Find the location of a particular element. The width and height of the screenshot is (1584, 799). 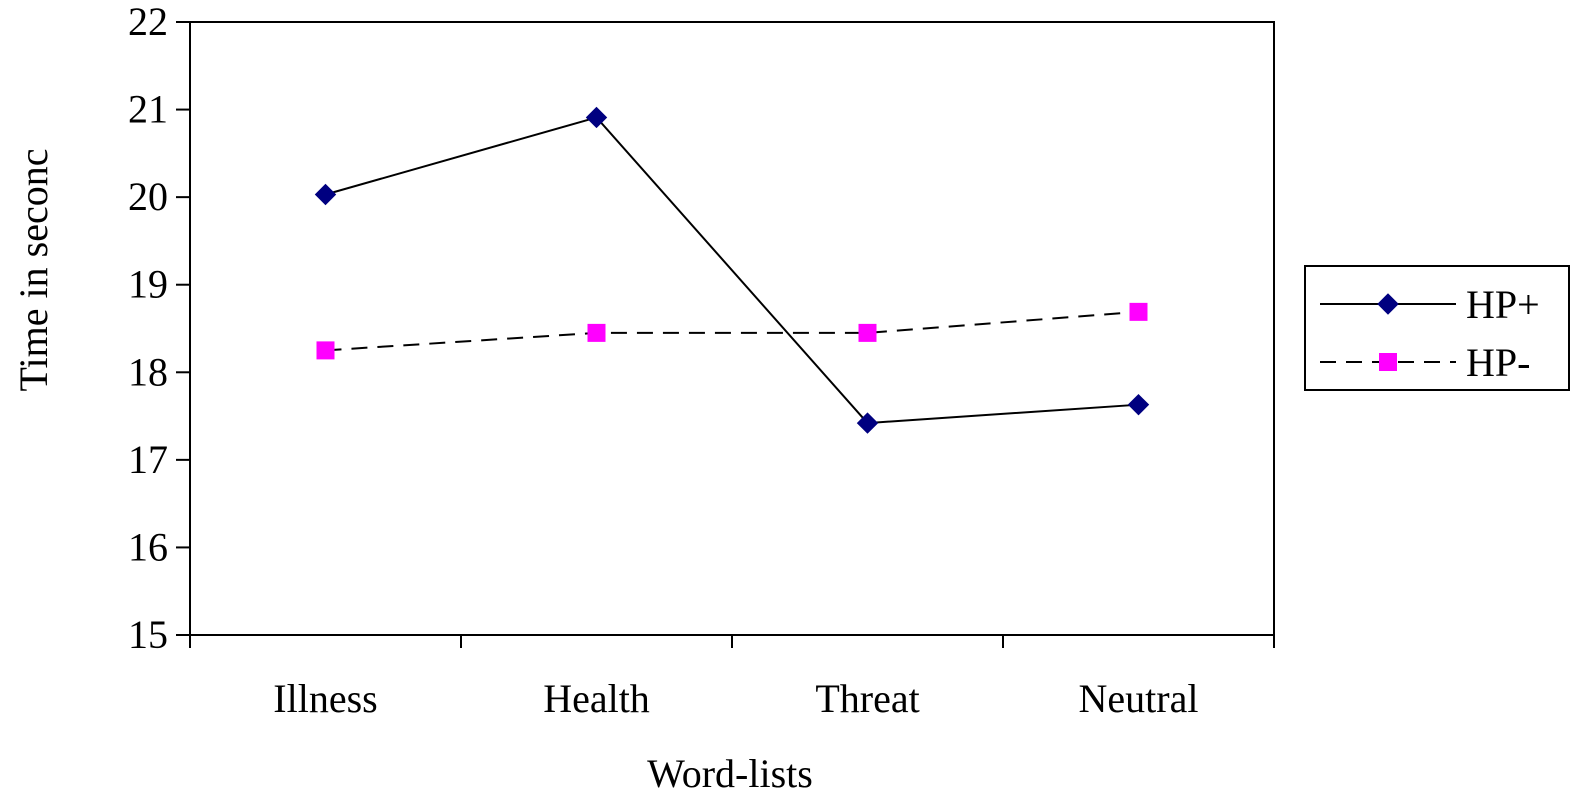

x-tick-label: Illness is located at coordinates (325, 698).